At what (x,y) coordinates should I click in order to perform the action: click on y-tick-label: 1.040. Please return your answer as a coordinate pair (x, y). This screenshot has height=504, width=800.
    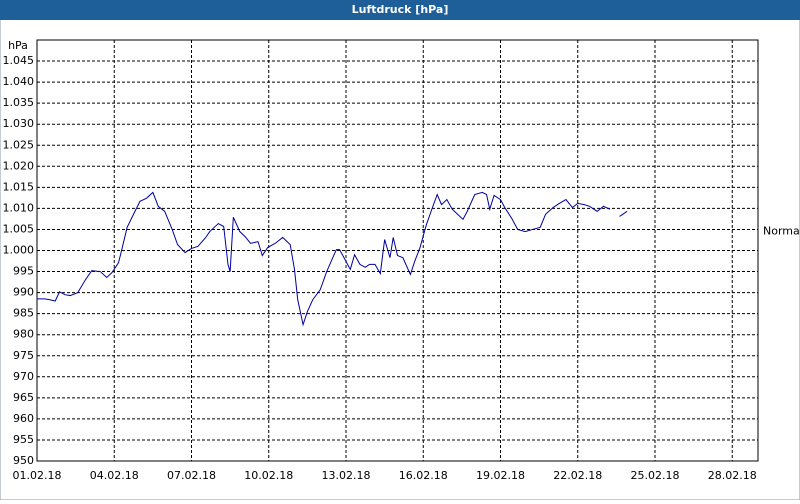
    Looking at the image, I should click on (19, 81).